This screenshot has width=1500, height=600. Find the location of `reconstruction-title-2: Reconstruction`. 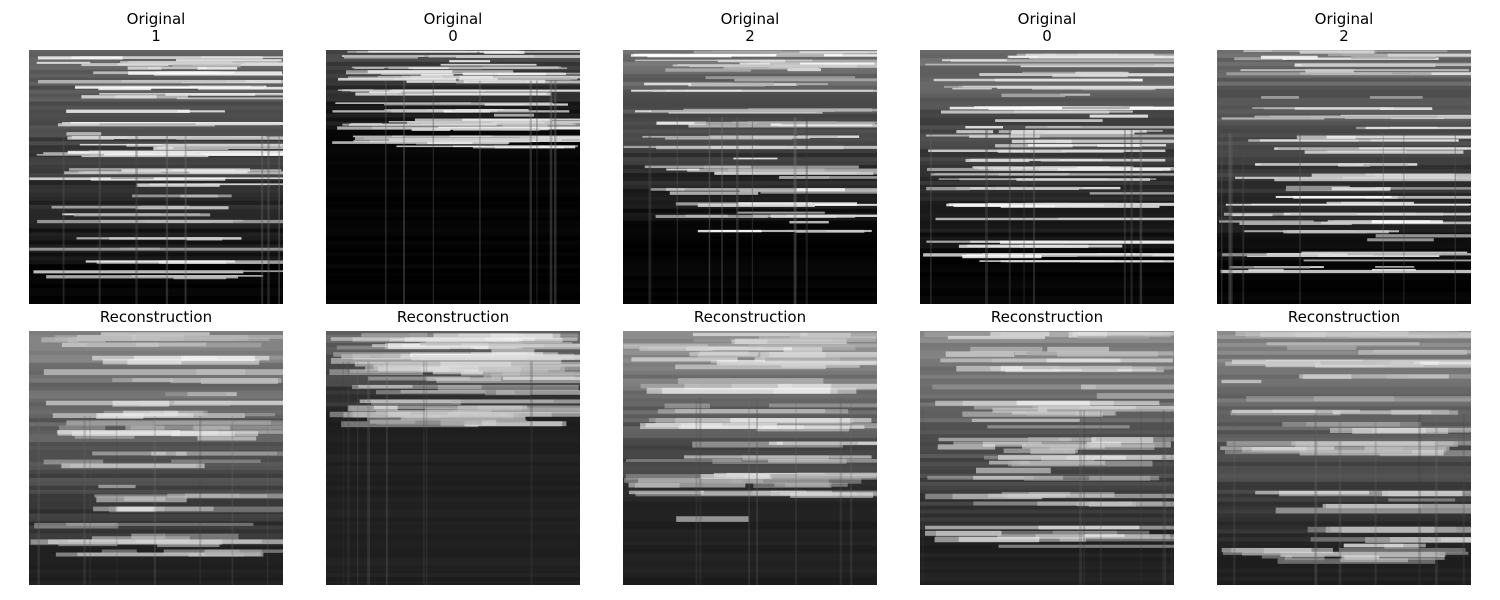

reconstruction-title-2: Reconstruction is located at coordinates (453, 317).